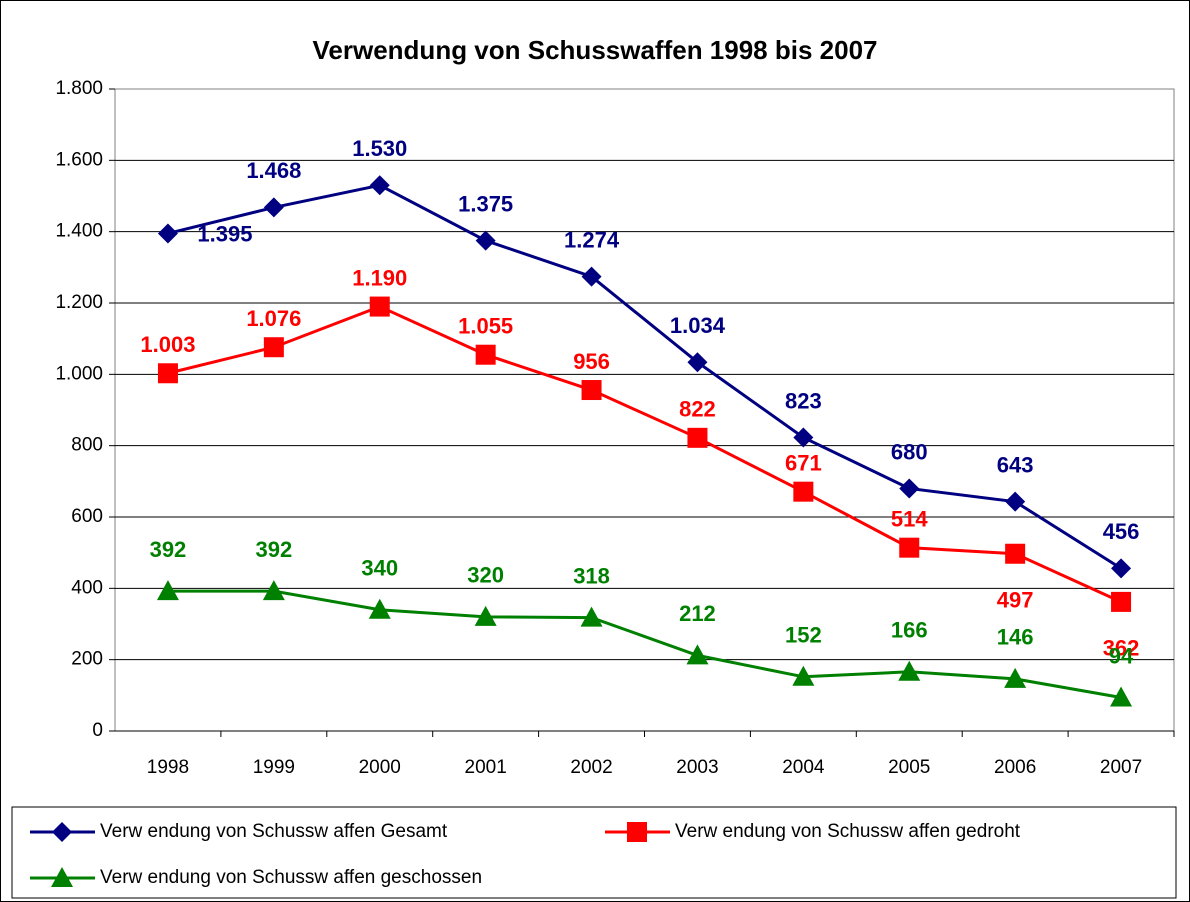 This screenshot has height=902, width=1190. Describe the element at coordinates (644, 644) in the screenshot. I see `series-line` at that location.